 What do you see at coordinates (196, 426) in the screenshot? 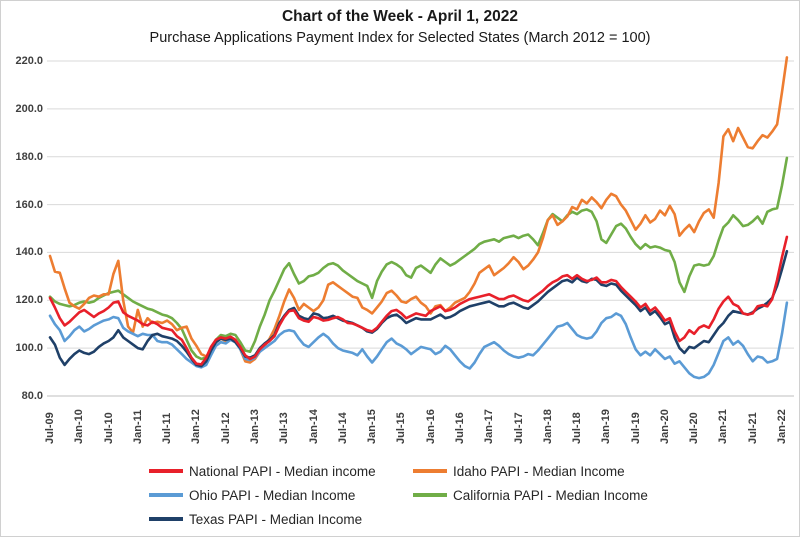
I see `x-tick-label: Jan-12` at bounding box center [196, 426].